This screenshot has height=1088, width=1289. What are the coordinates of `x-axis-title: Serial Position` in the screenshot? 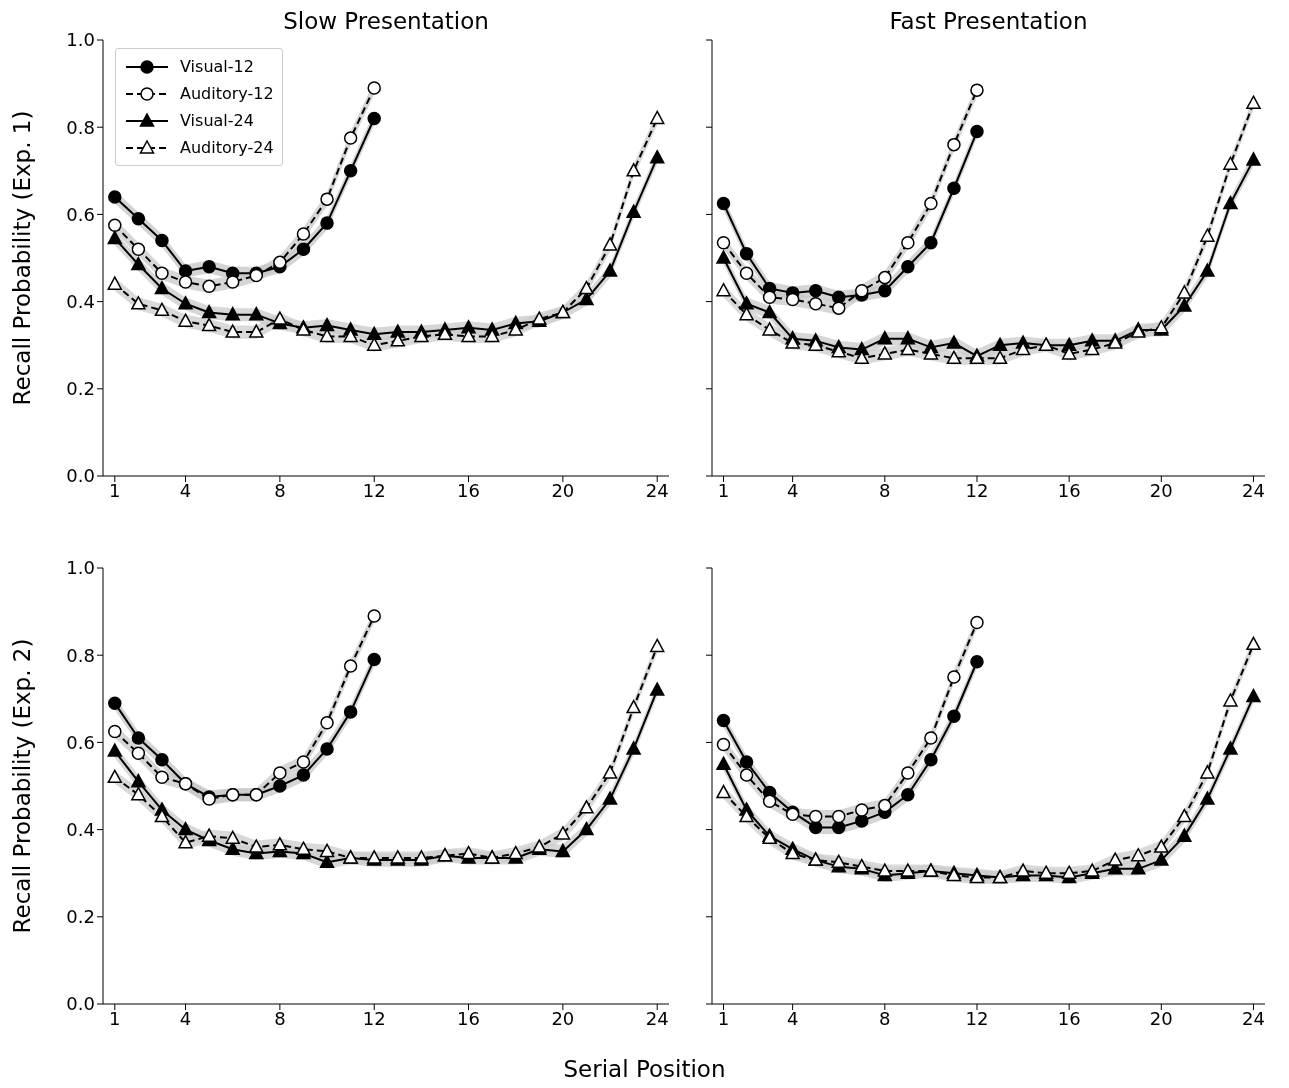 It's located at (644, 1069).